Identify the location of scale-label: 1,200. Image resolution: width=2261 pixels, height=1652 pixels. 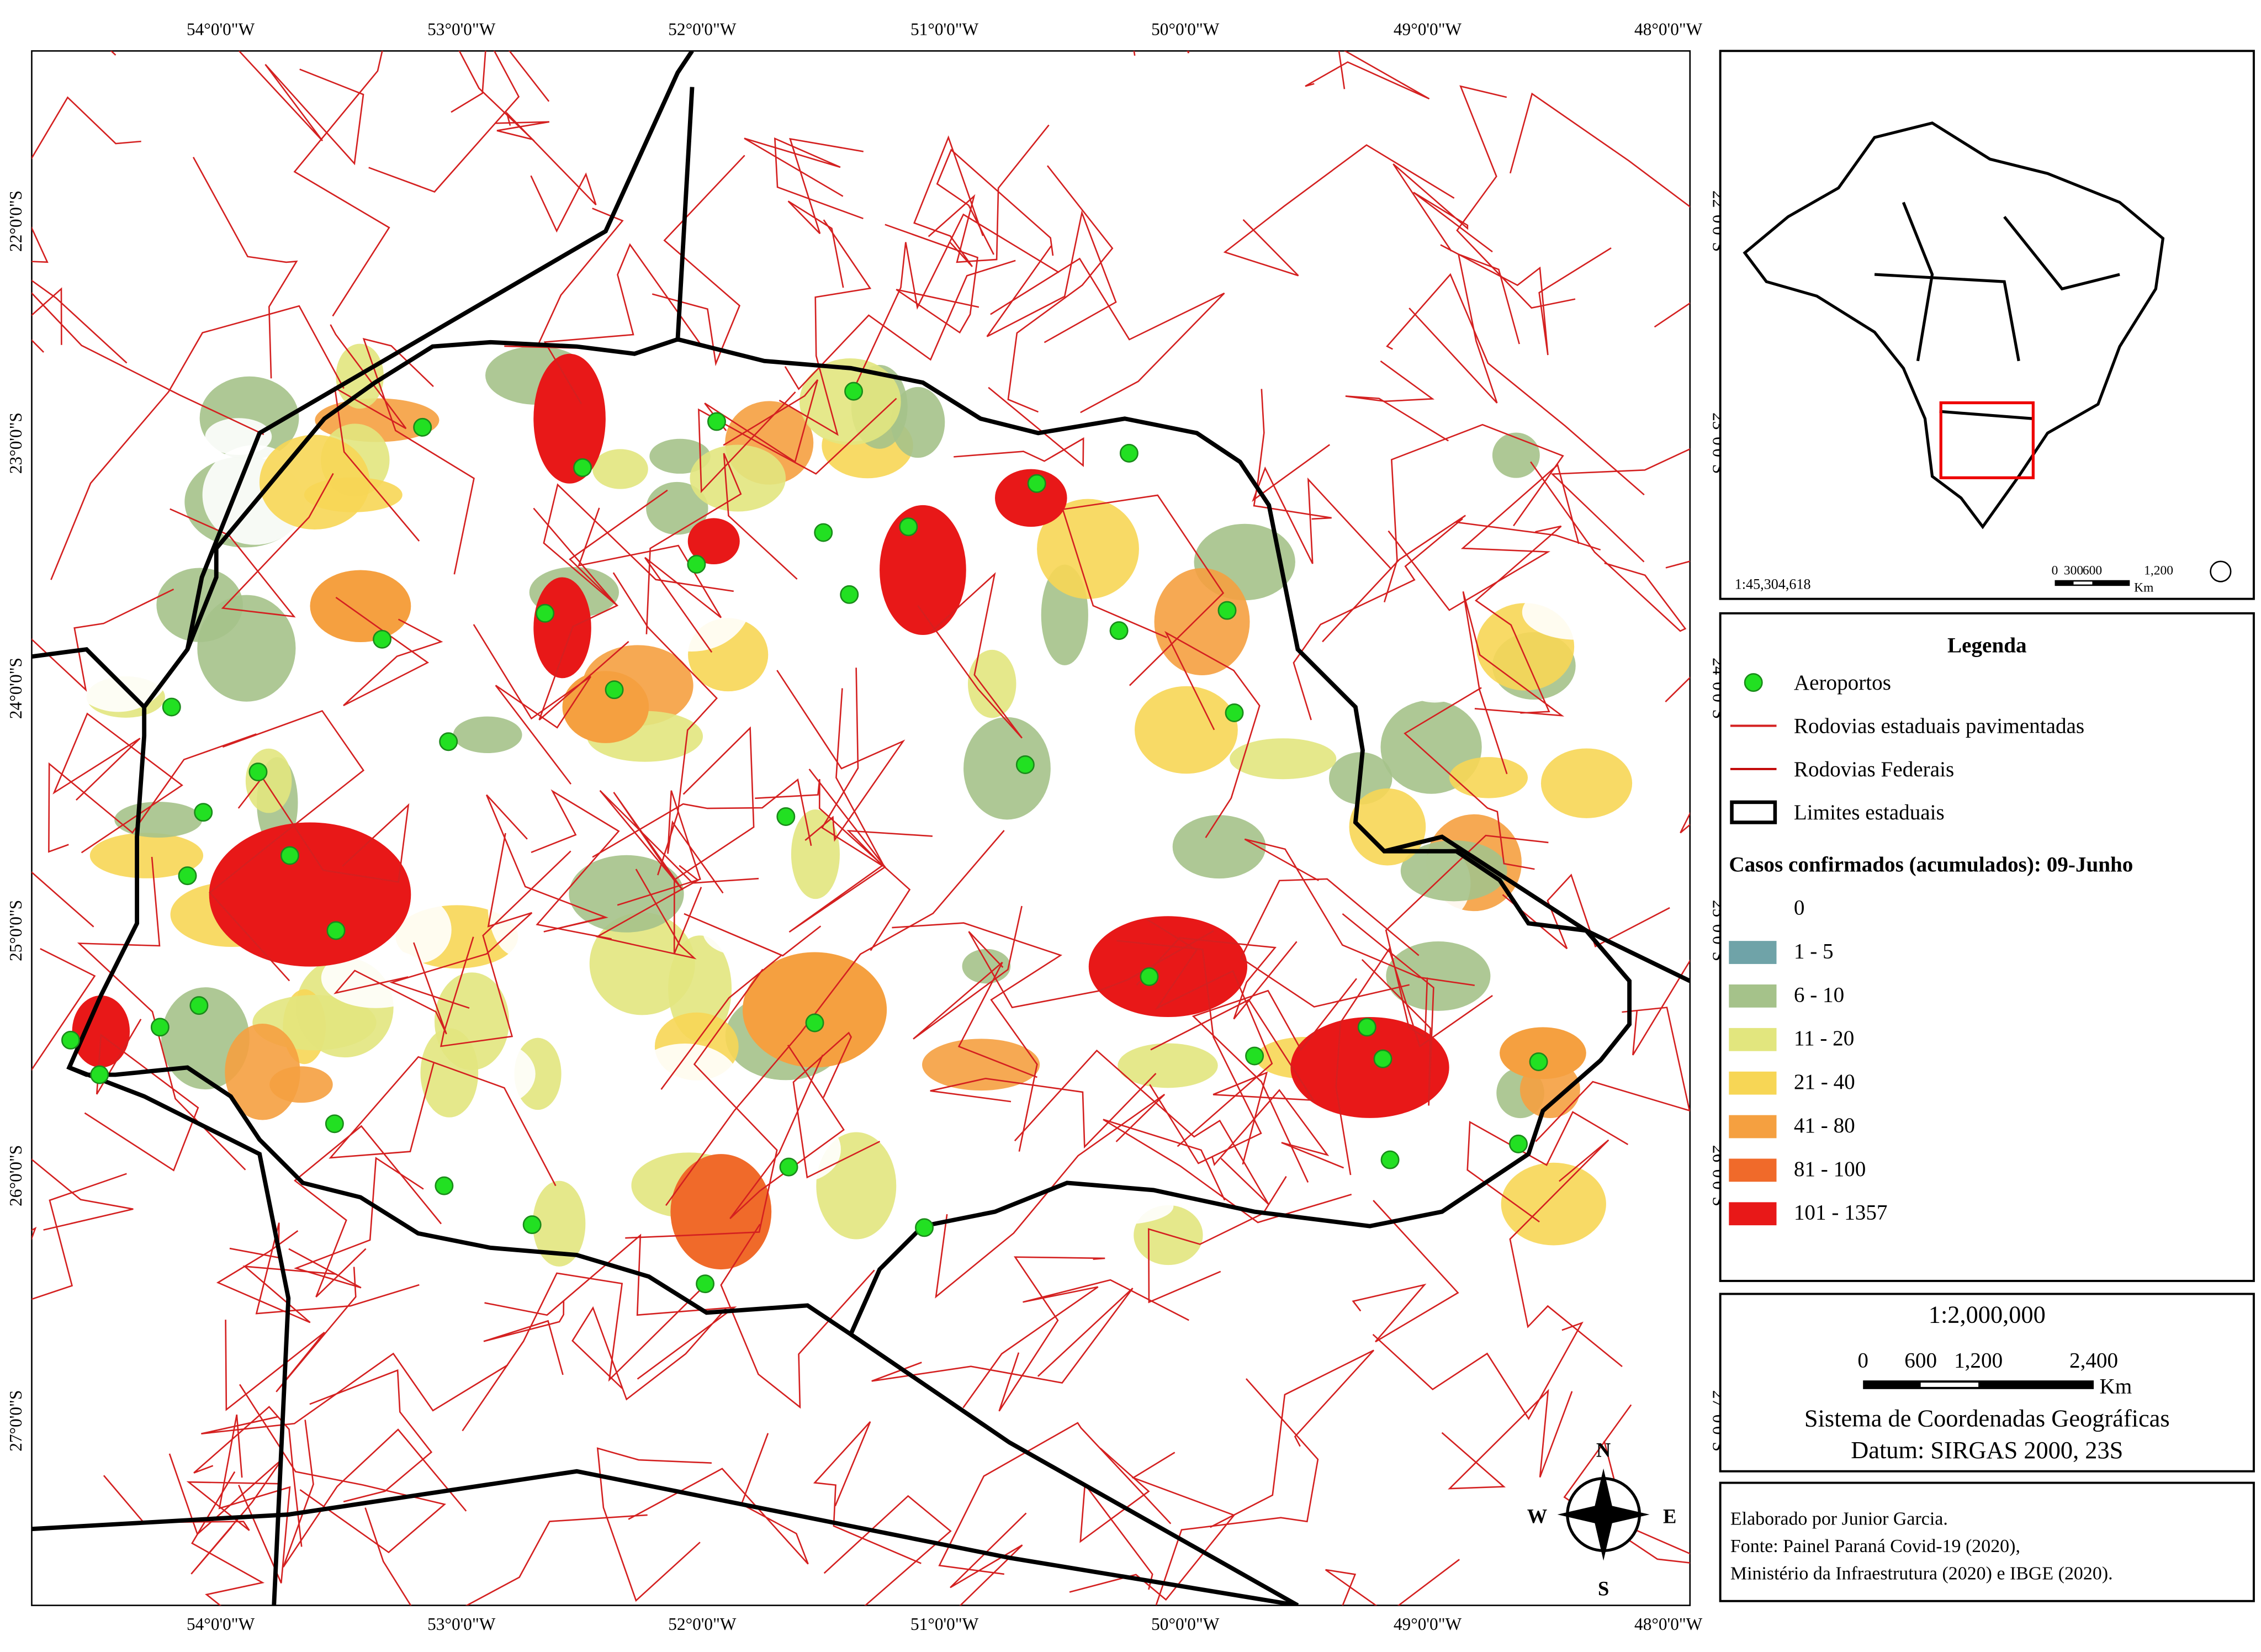
(1979, 1361).